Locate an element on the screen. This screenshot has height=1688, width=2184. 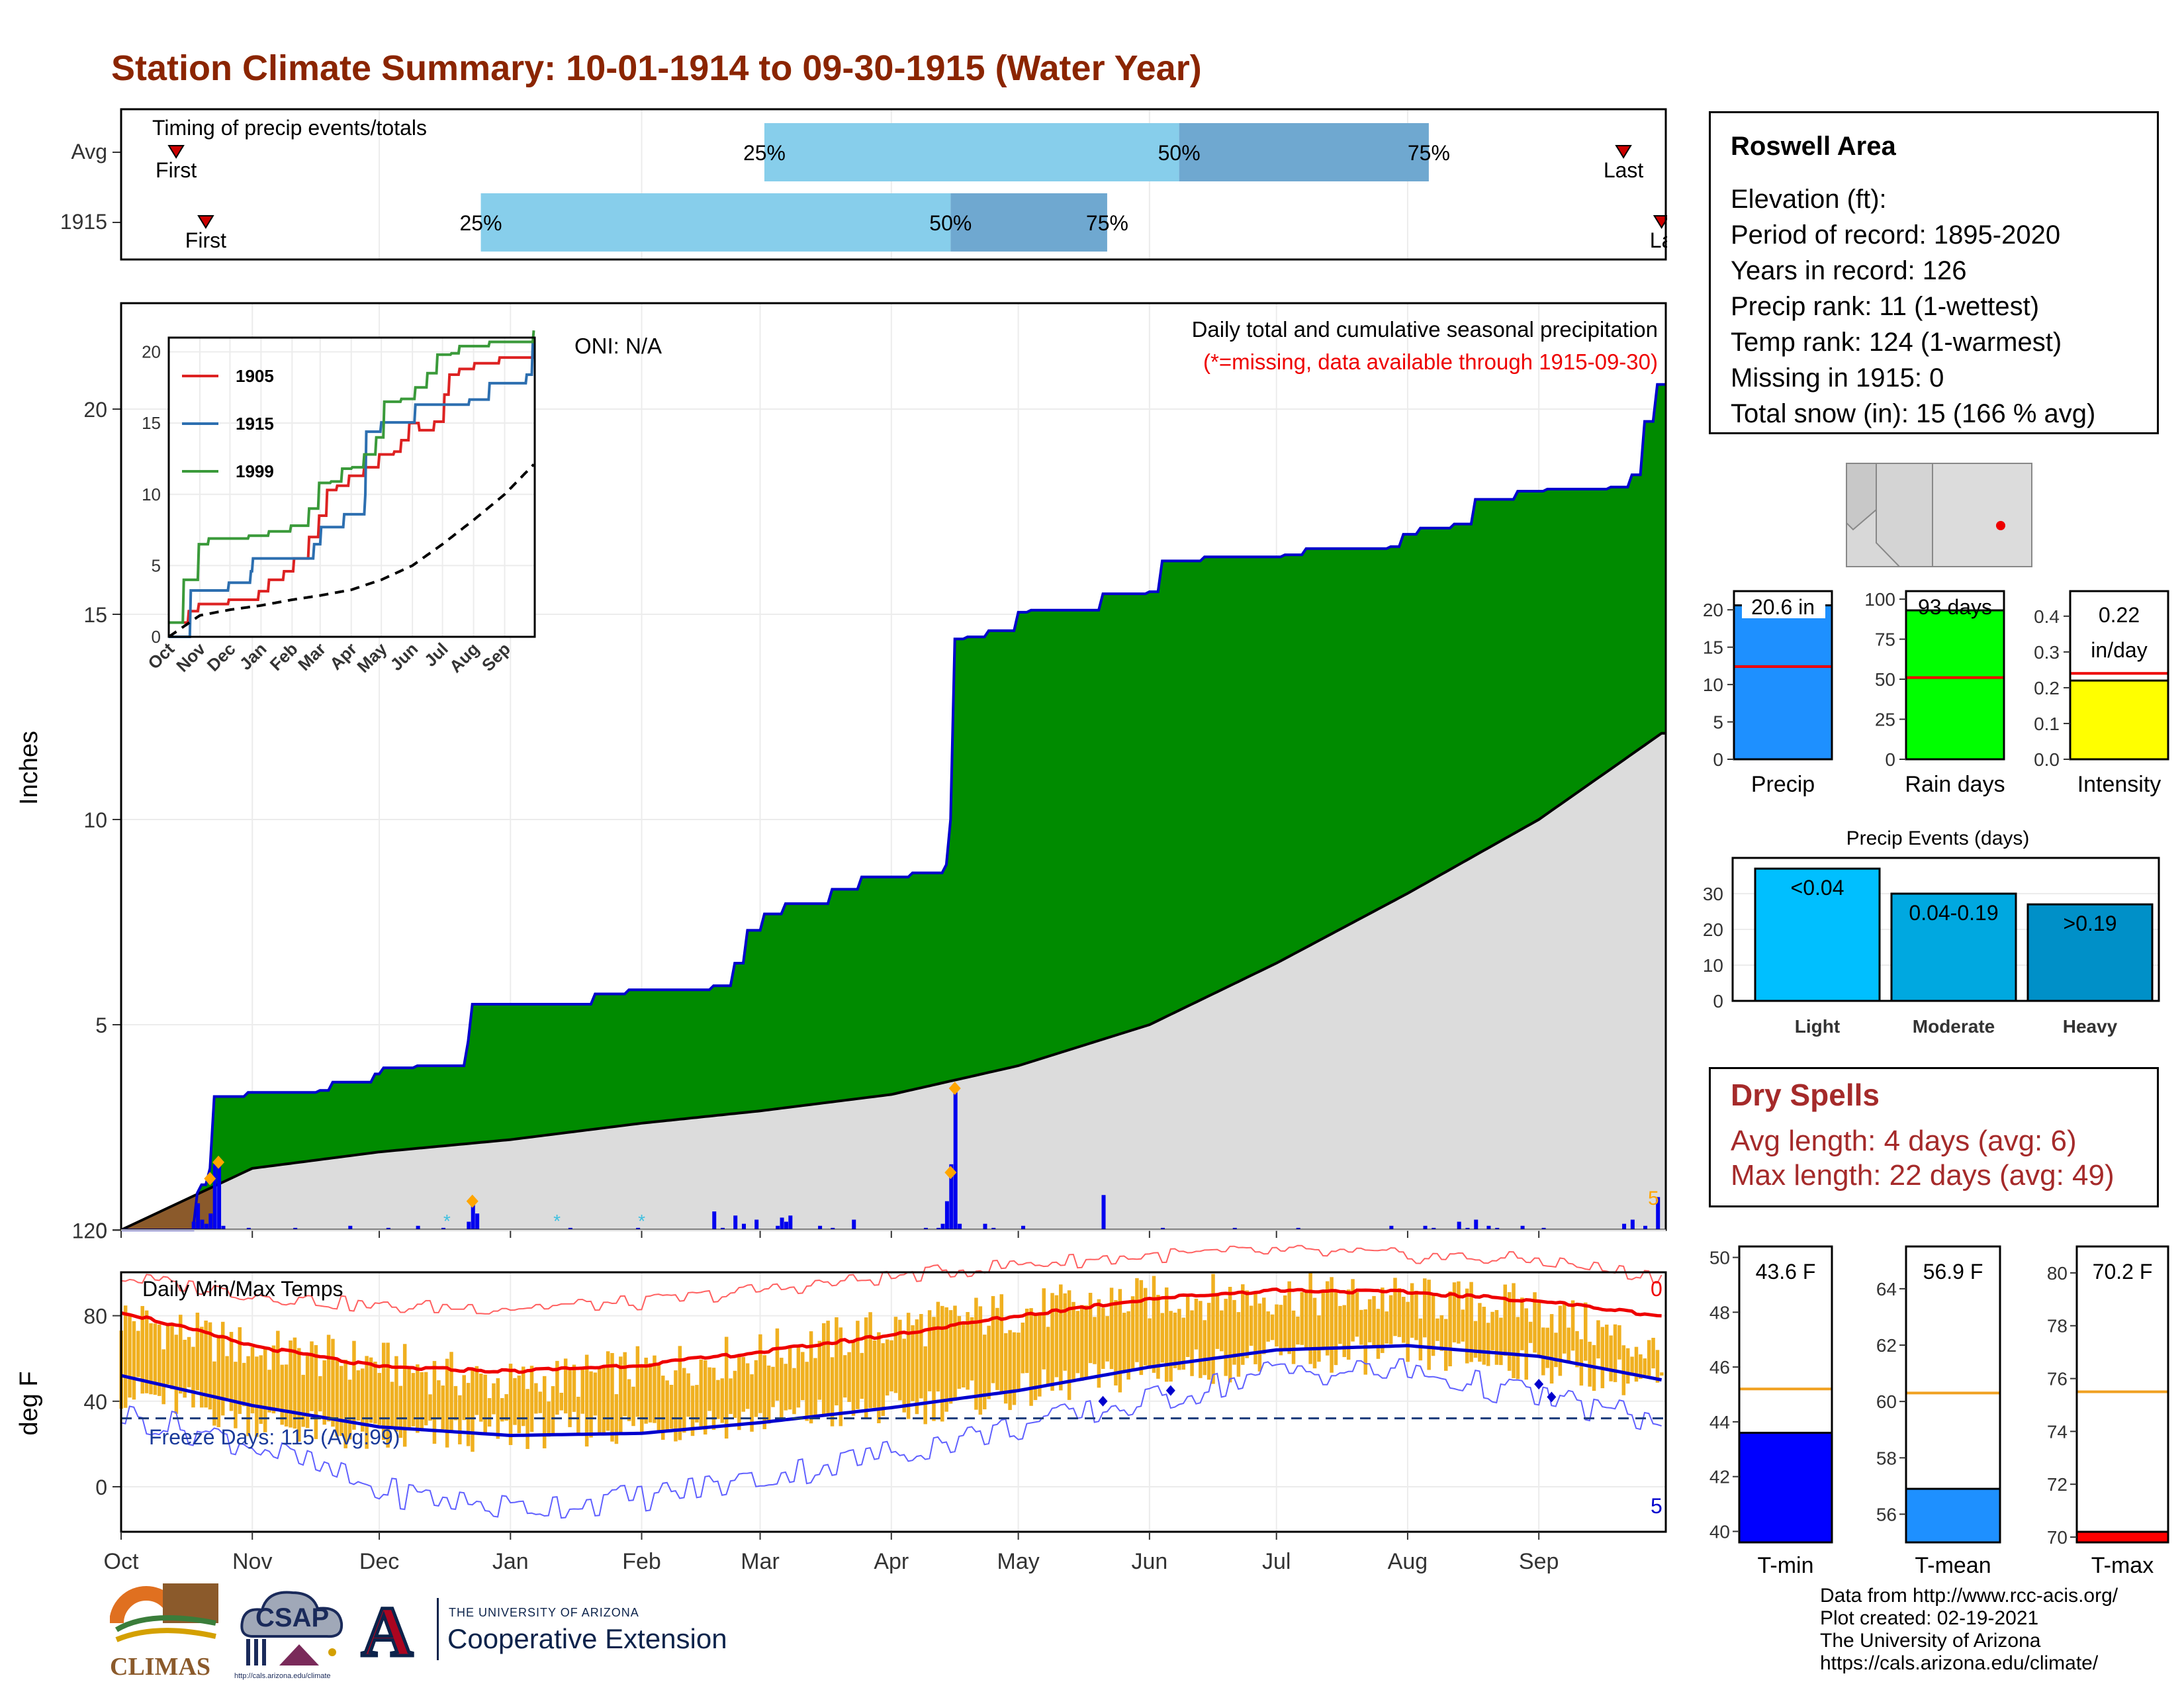
first-event-label: First is located at coordinates (205, 240).